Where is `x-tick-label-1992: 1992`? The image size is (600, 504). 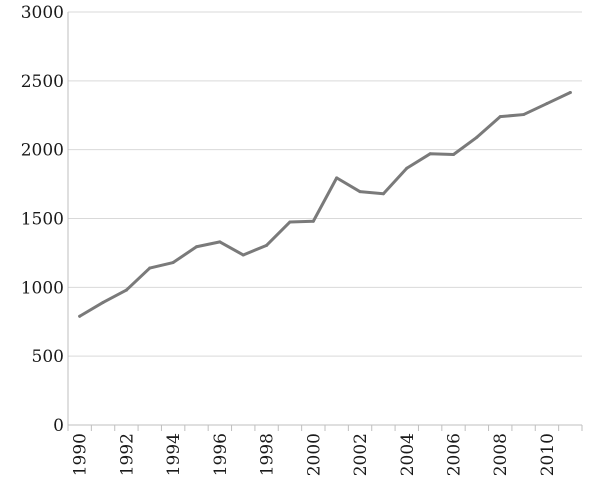
x-tick-label-1992: 1992 is located at coordinates (127, 454).